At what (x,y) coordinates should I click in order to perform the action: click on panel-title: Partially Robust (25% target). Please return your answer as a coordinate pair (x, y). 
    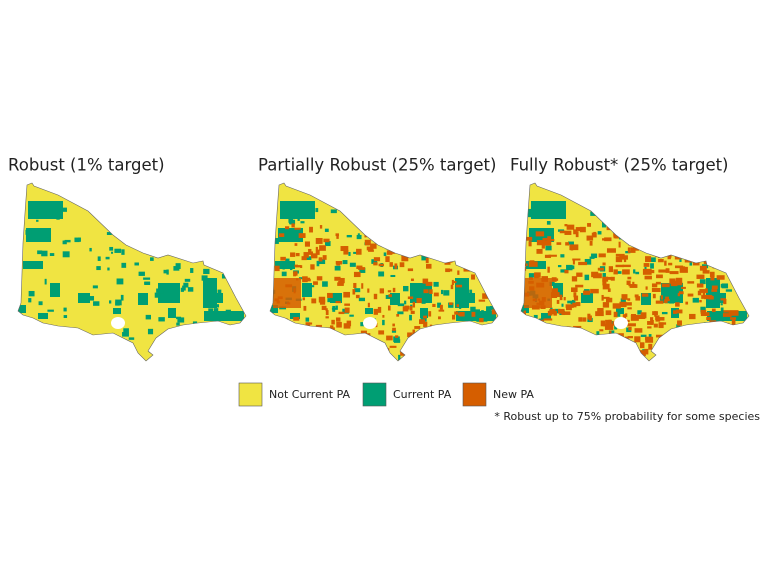
    Looking at the image, I should click on (377, 165).